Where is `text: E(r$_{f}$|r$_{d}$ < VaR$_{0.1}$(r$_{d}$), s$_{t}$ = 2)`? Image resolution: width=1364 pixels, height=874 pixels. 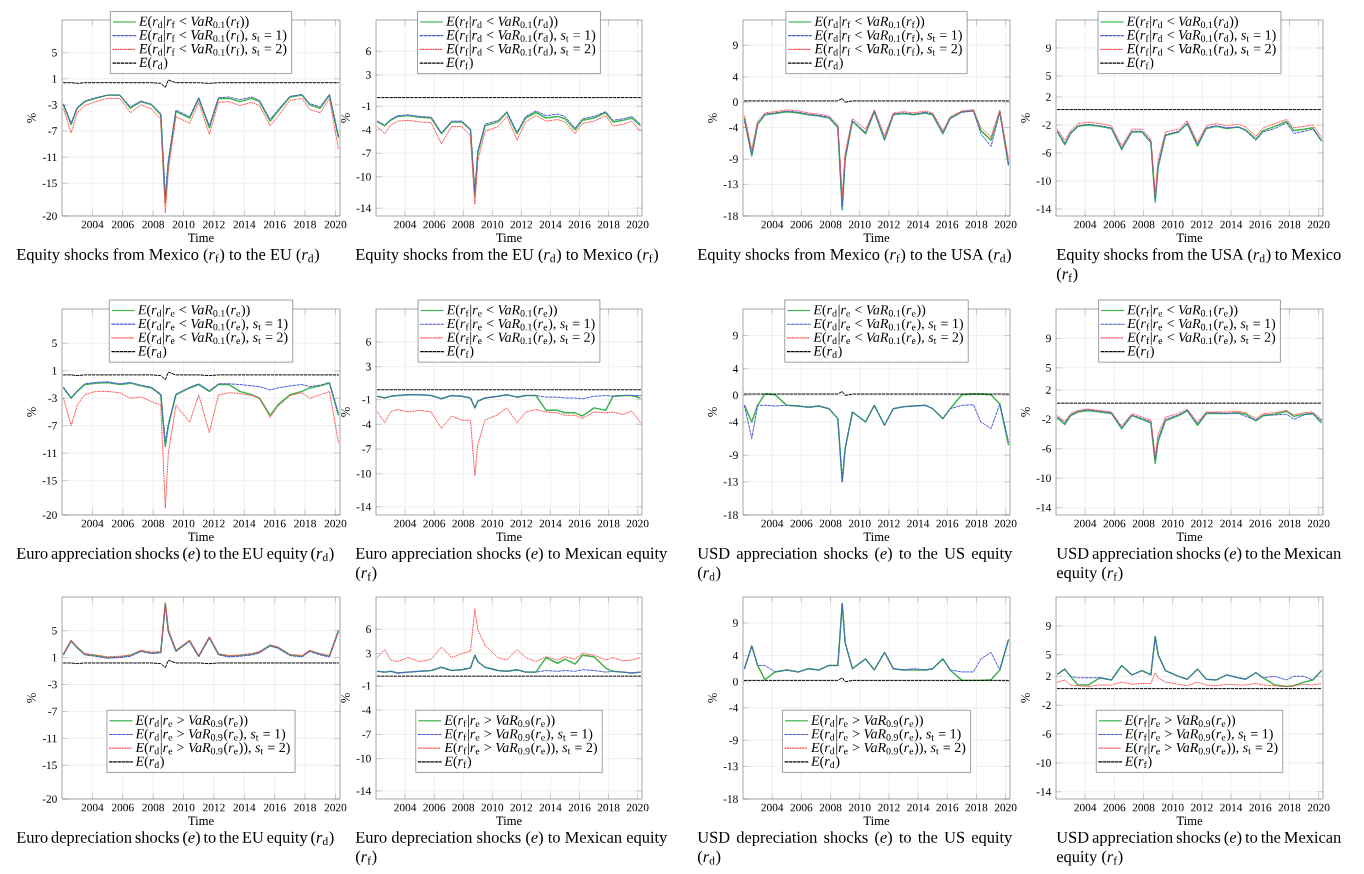
text: E(r$_{f}$|r$_{d}$ < VaR$_{0.1}$(r$_{d}$), s$_{t}$ = 2) is located at coordinates (521, 50).